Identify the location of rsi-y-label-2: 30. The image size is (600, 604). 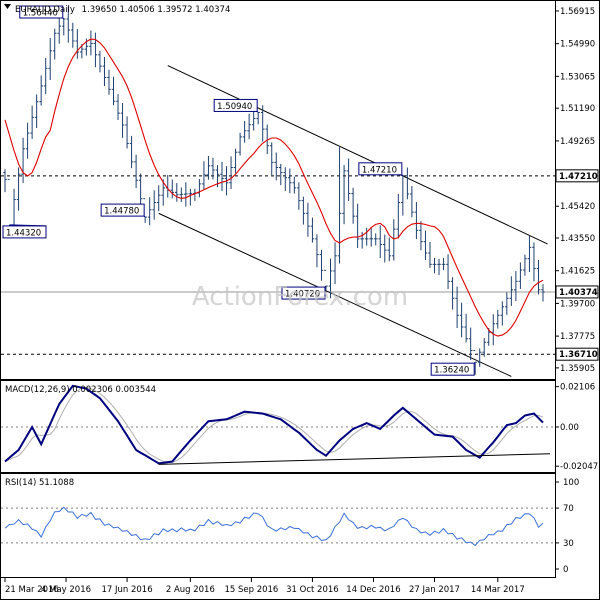
(568, 544).